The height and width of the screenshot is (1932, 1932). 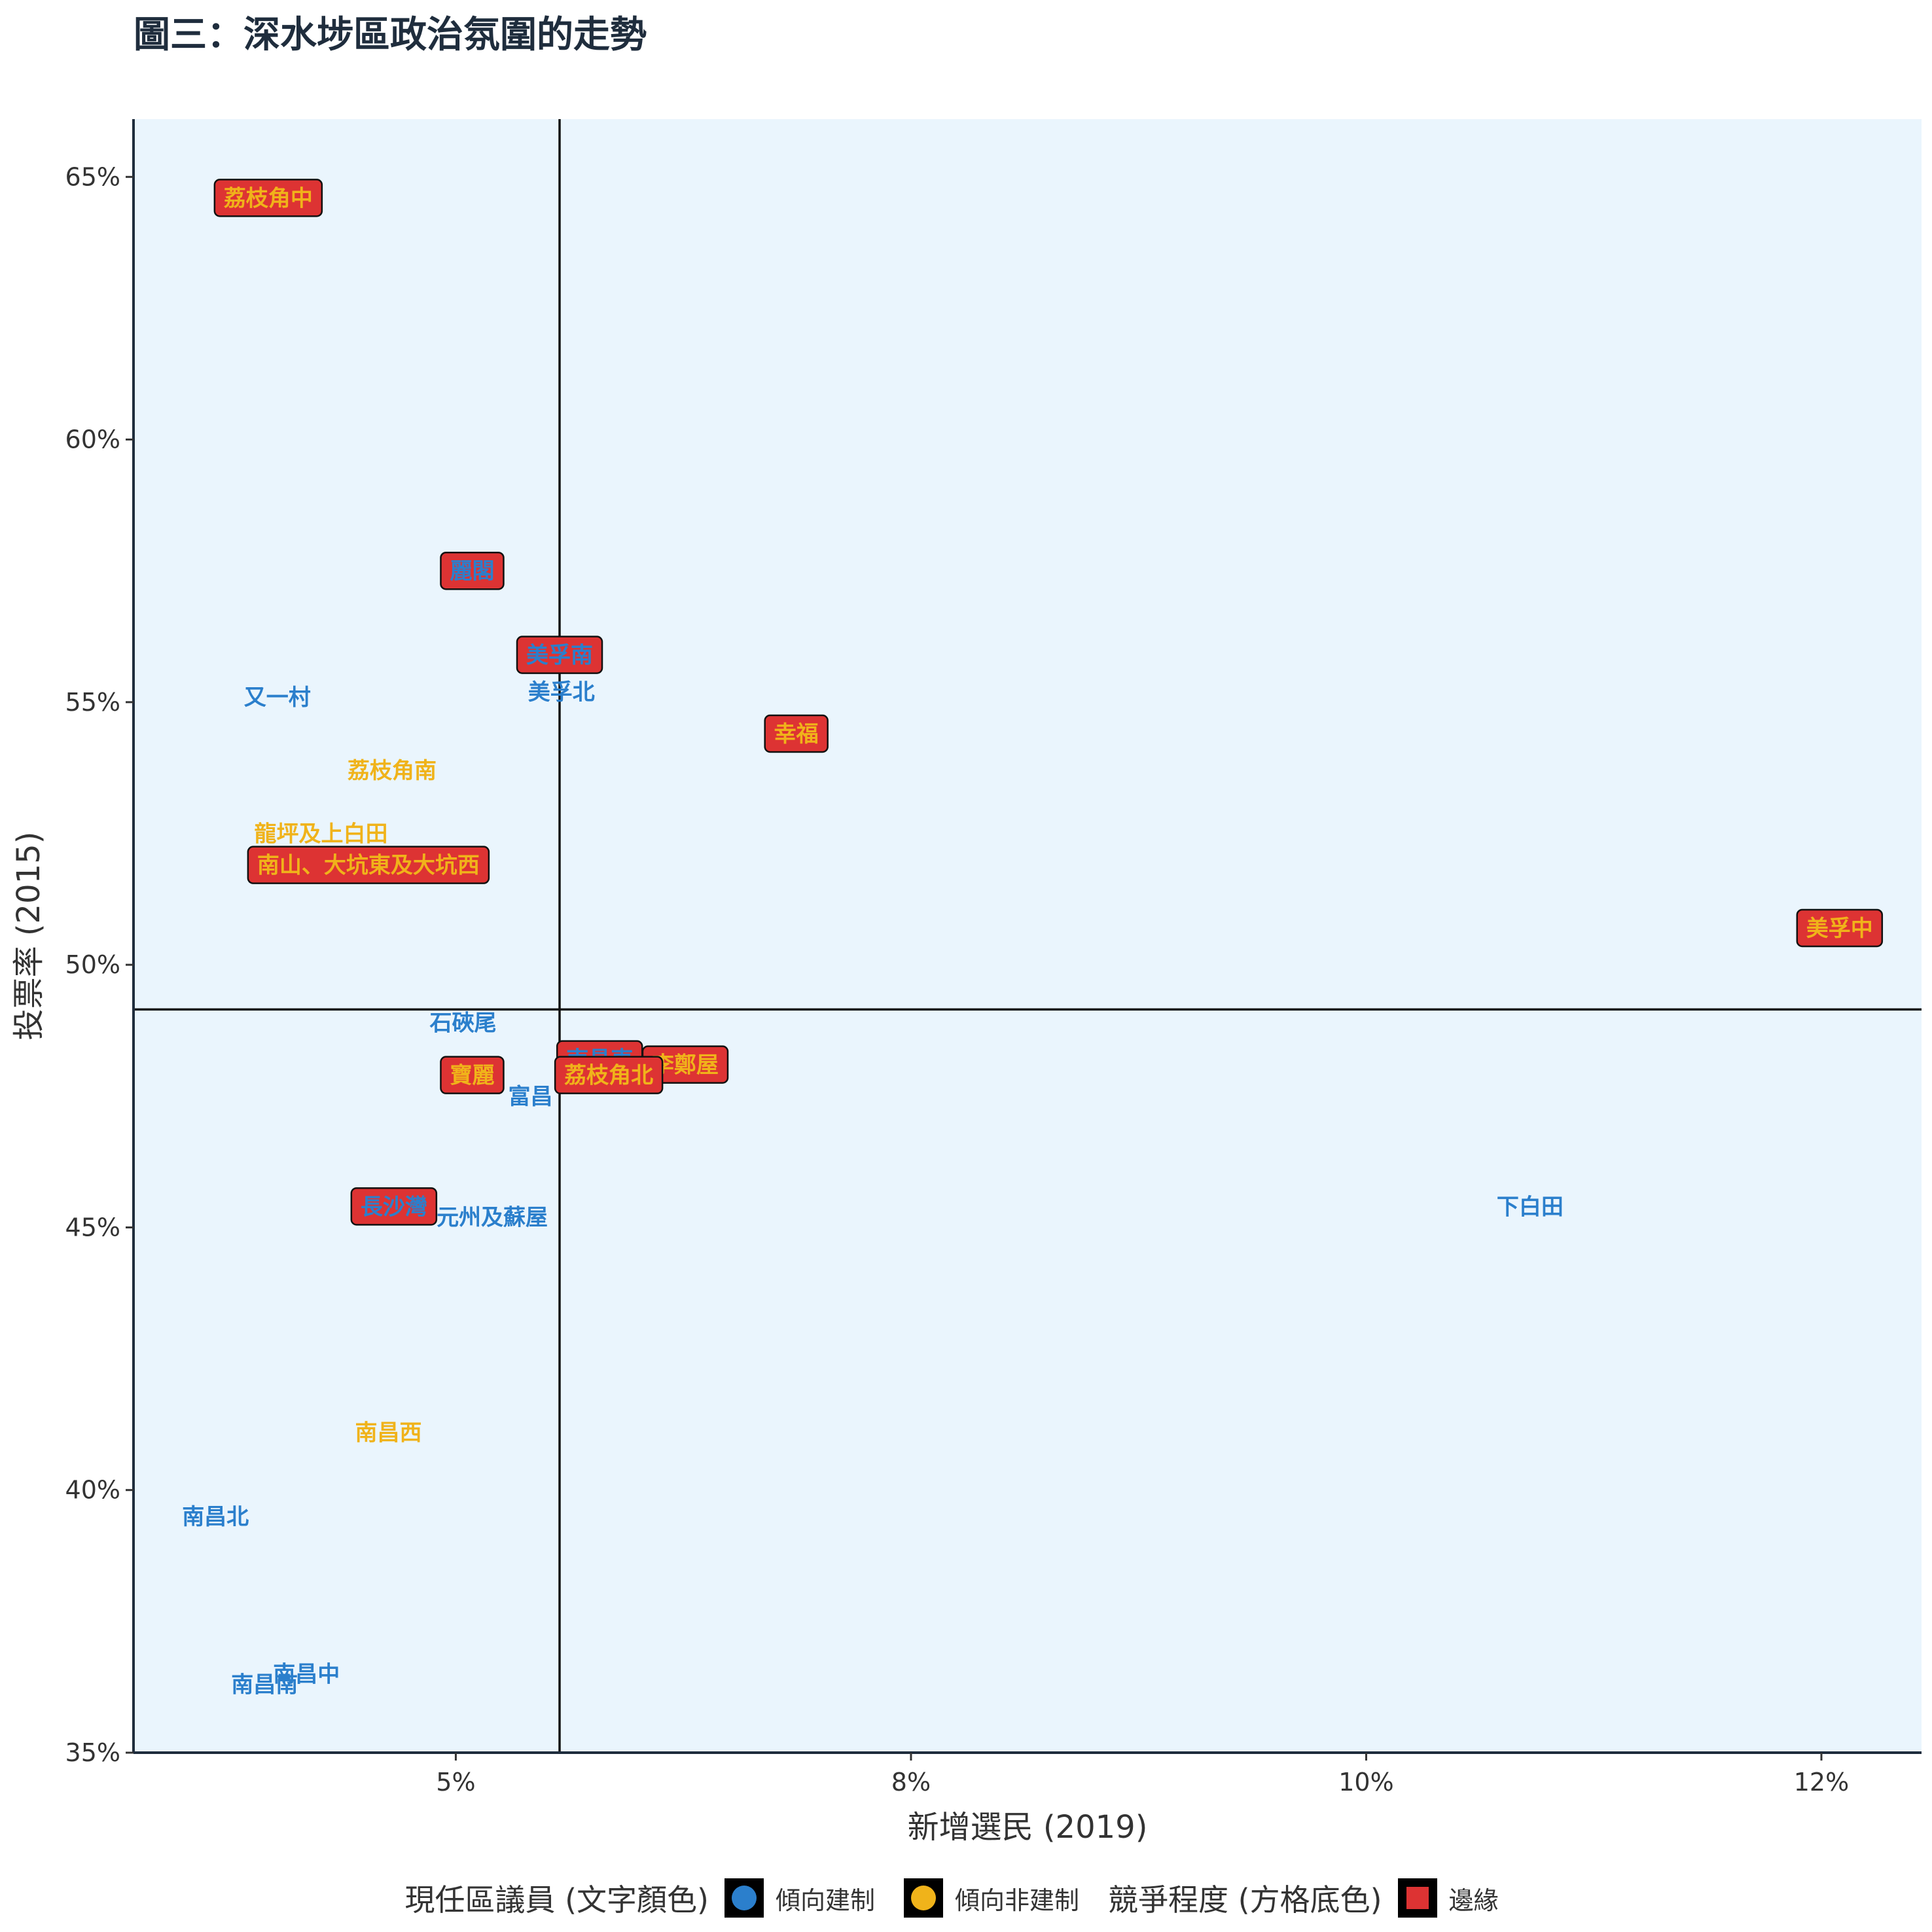 I want to click on legend-key-marginal, so click(x=1417, y=1898).